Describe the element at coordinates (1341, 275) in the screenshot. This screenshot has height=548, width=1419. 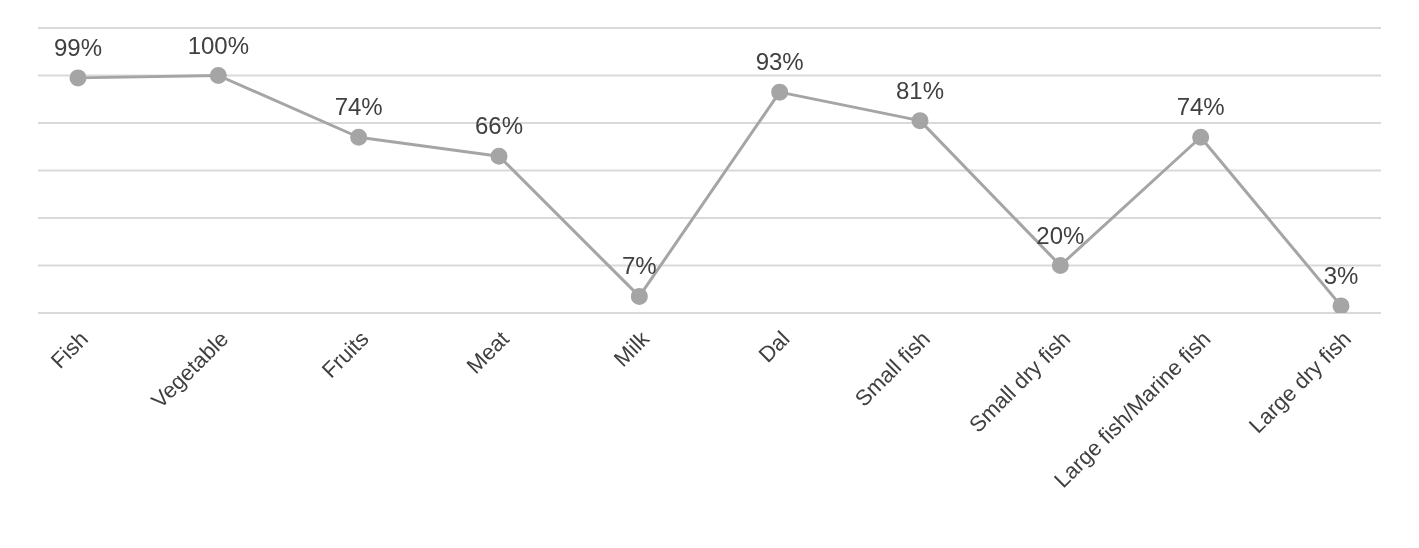
I see `data-label: 3%` at that location.